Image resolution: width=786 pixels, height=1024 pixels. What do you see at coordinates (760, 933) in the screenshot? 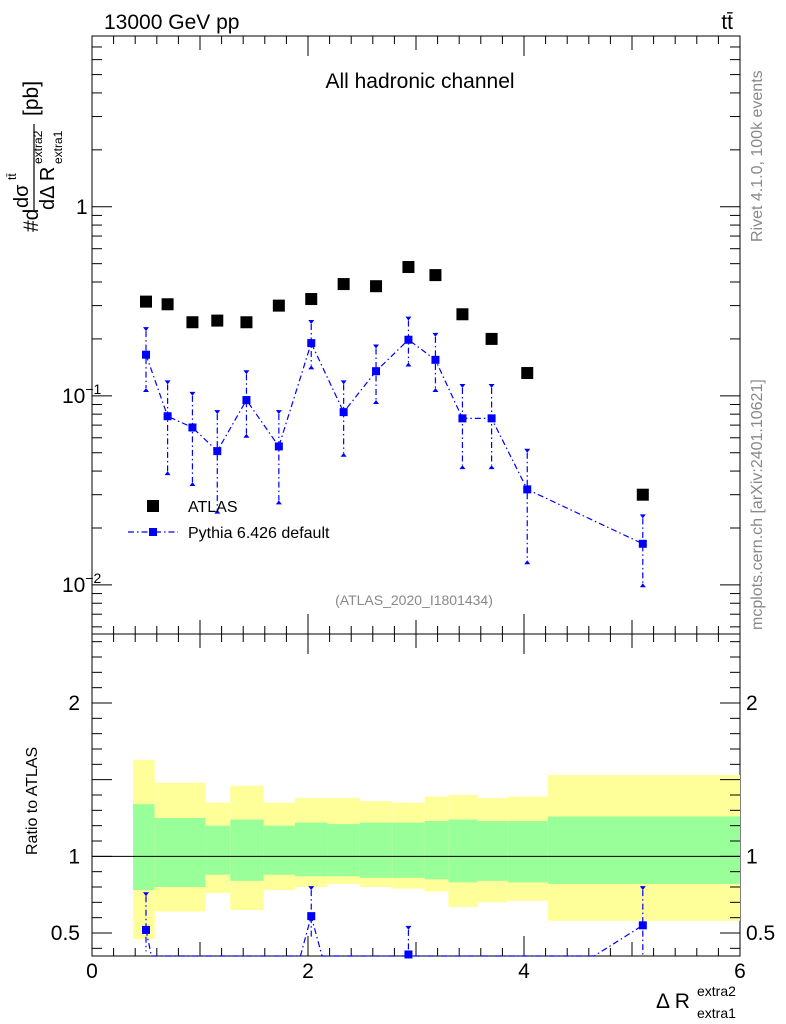
I see `y-ratio-tick-label-right-0: 0.5` at bounding box center [760, 933].